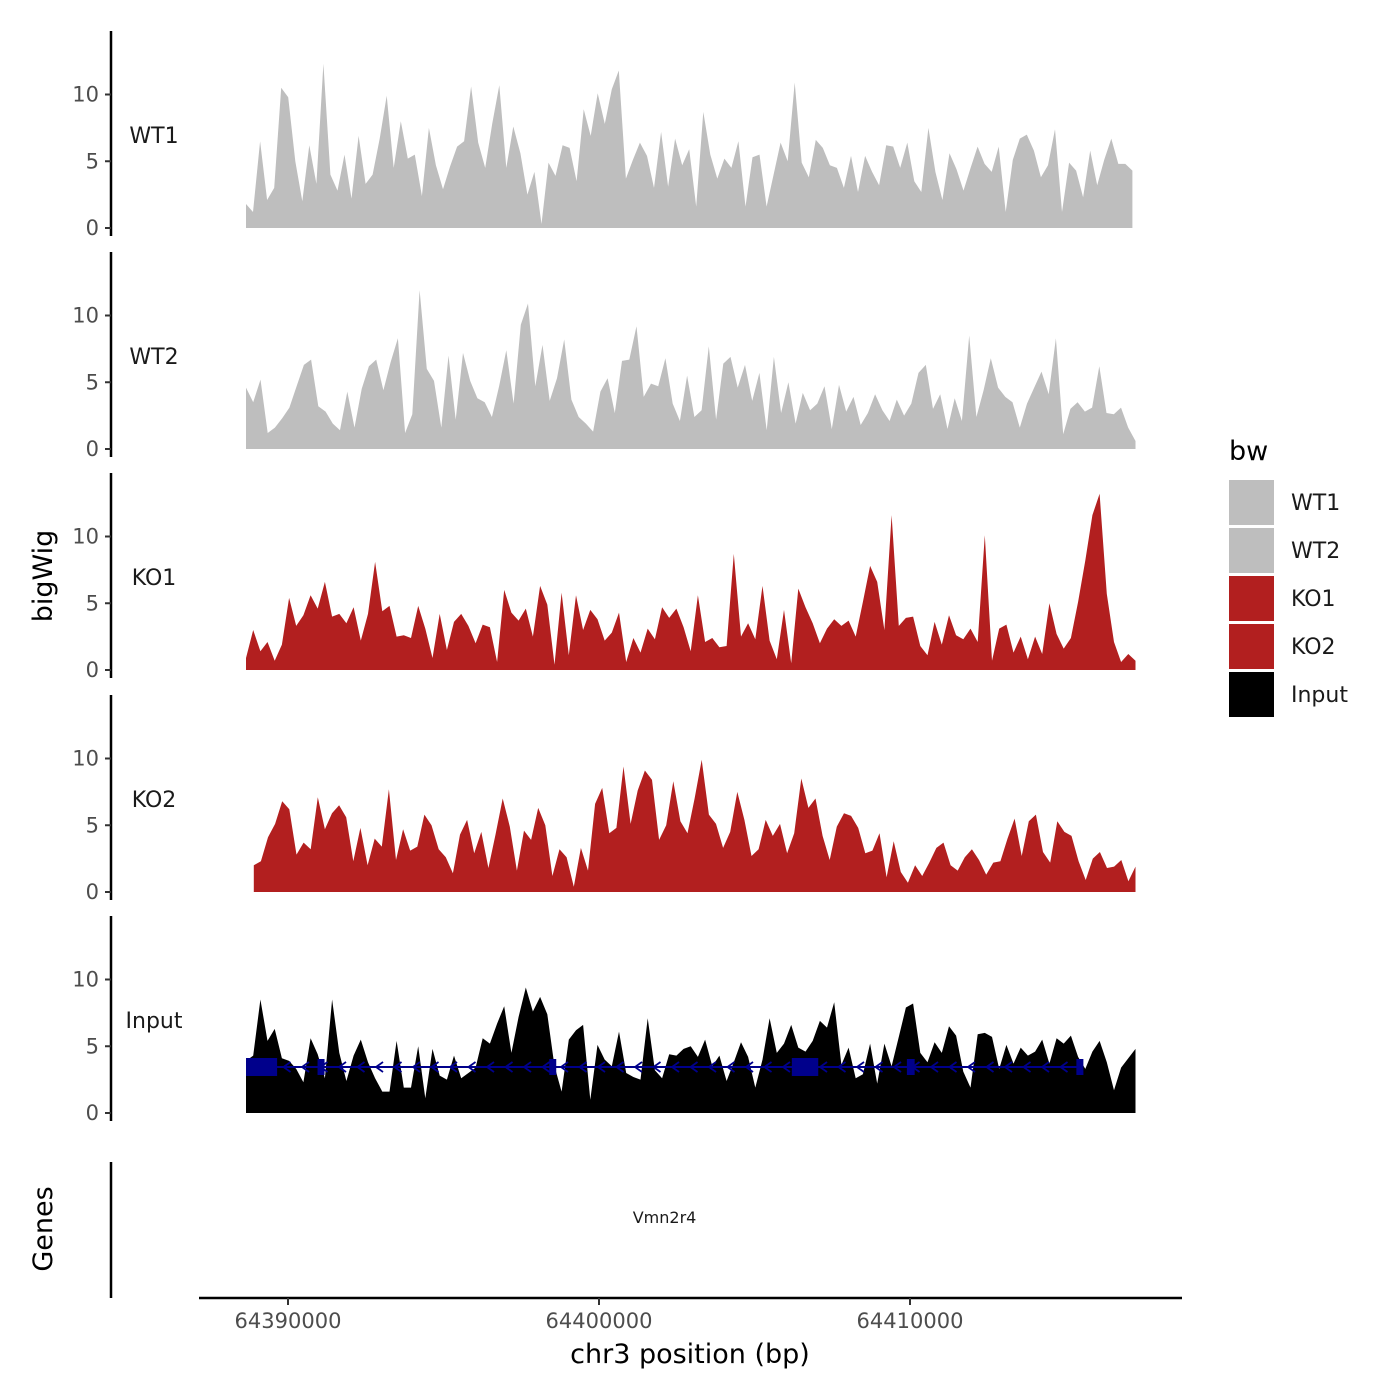  I want to click on panel-label-wt2: WT2, so click(153, 357).